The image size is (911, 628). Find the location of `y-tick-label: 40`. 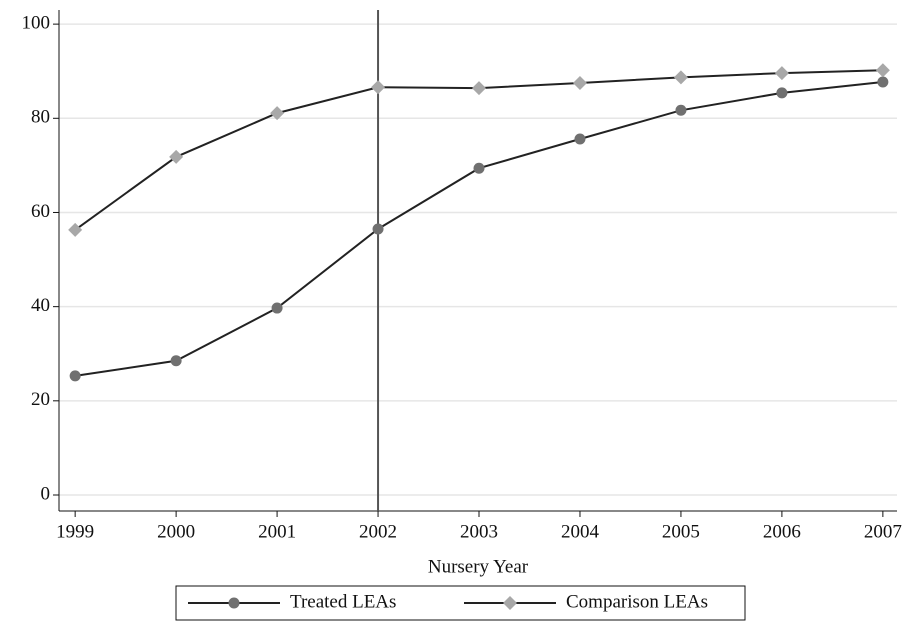

y-tick-label: 40 is located at coordinates (40, 305).